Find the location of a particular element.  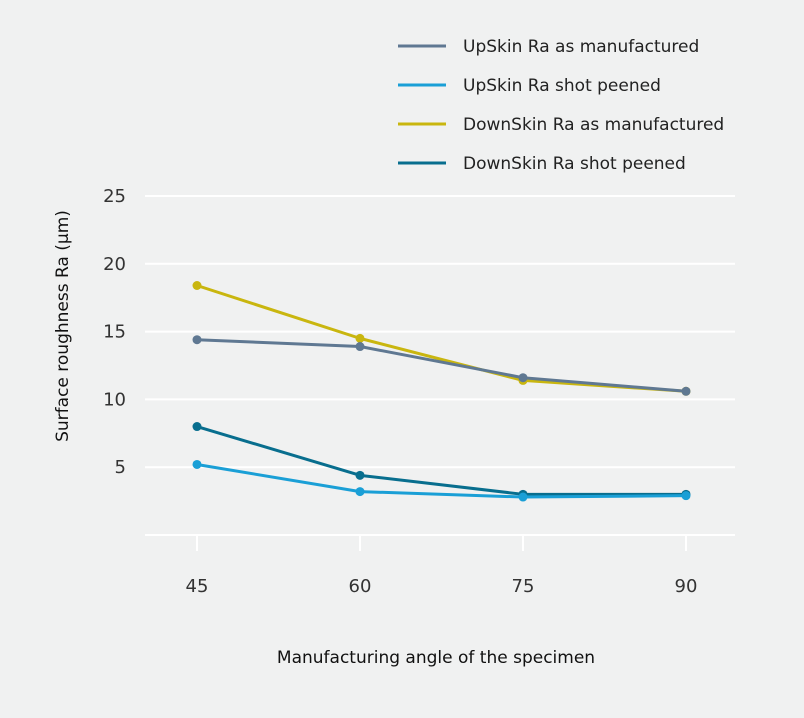

y-tick-label: 5 is located at coordinates (120, 467).